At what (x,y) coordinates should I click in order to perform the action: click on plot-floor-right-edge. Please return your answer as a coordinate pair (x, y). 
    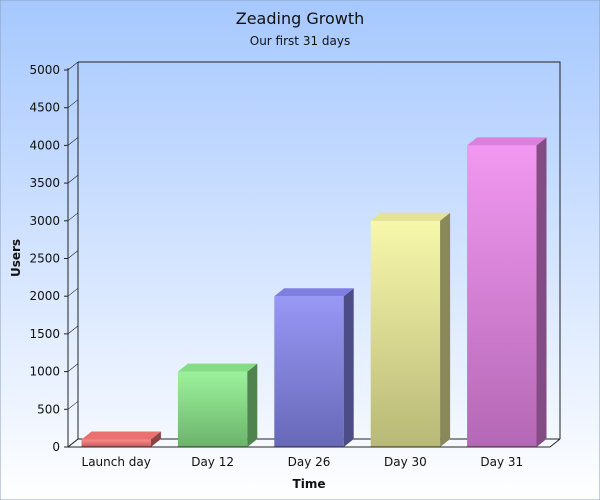
    Looking at the image, I should click on (555, 443).